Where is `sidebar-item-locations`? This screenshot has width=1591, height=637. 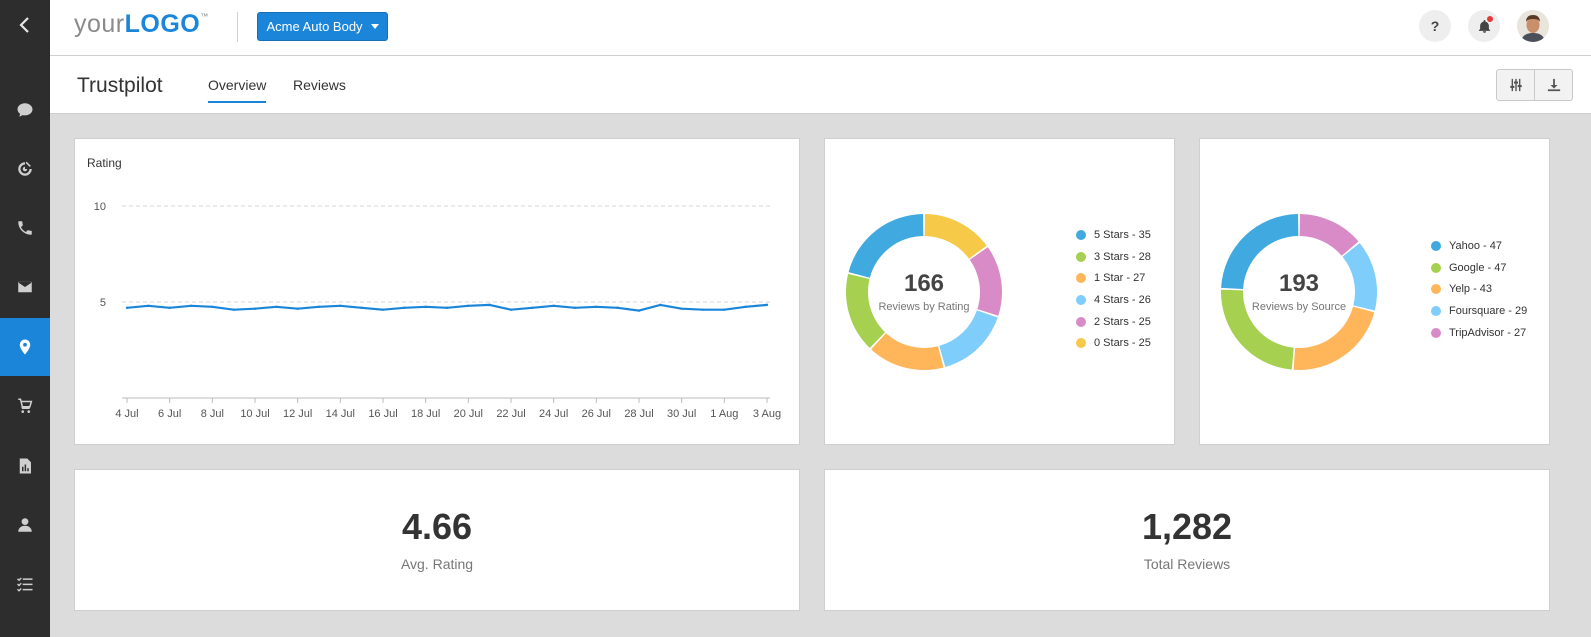
sidebar-item-locations is located at coordinates (25, 347).